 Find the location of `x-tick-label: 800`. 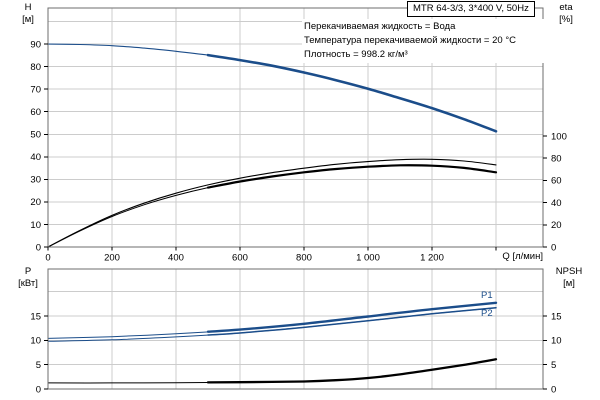

x-tick-label: 800 is located at coordinates (304, 258).